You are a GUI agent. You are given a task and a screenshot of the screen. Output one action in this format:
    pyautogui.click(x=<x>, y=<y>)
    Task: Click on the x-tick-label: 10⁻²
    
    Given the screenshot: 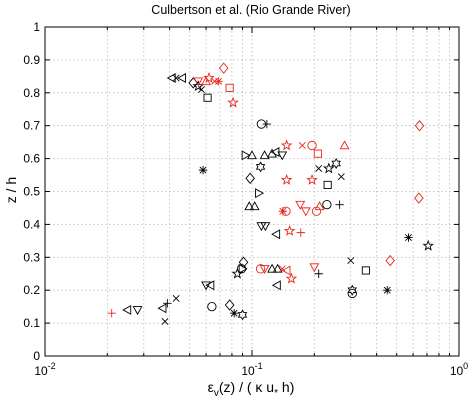 What is the action you would take?
    pyautogui.click(x=44, y=369)
    